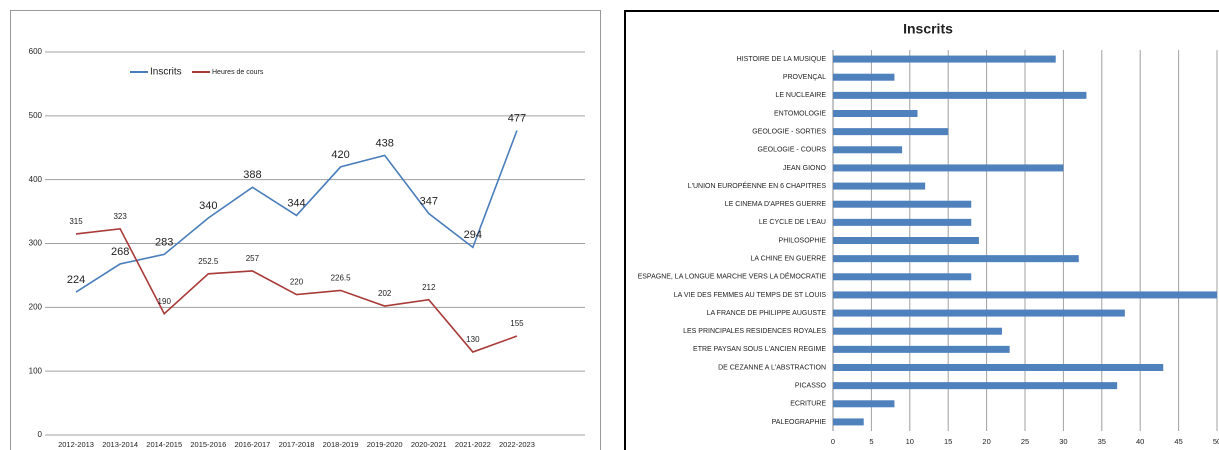 The height and width of the screenshot is (450, 1219). What do you see at coordinates (238, 72) in the screenshot?
I see `legend-label: Heures de cours` at bounding box center [238, 72].